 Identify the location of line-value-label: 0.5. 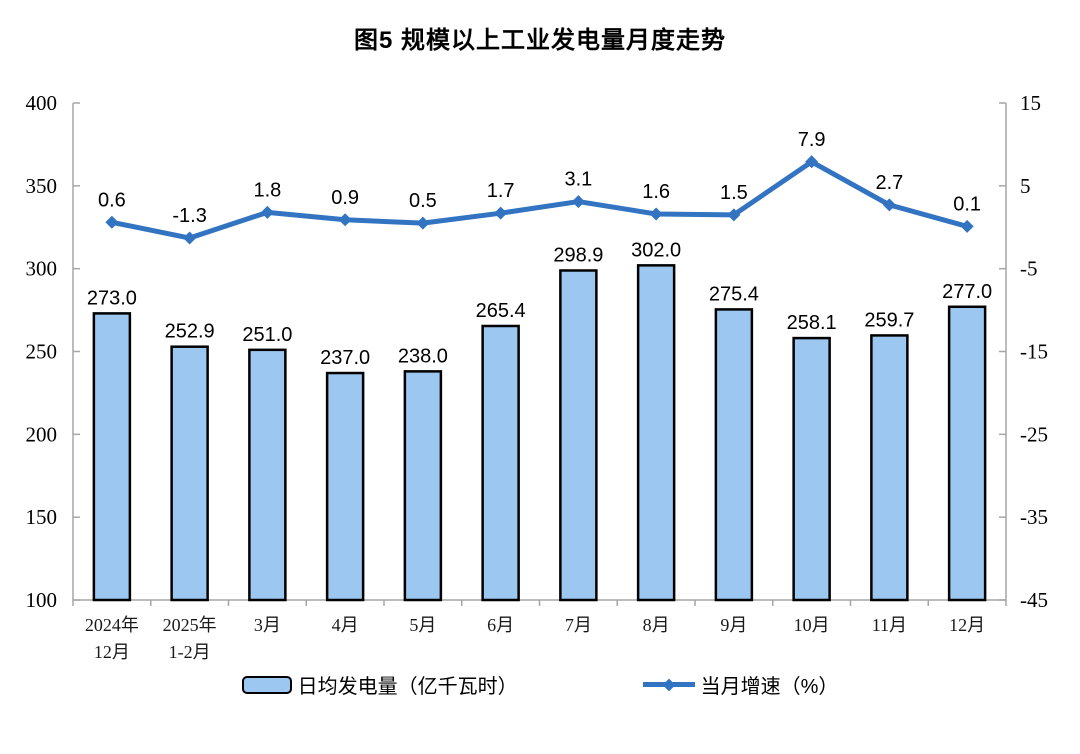
(423, 201).